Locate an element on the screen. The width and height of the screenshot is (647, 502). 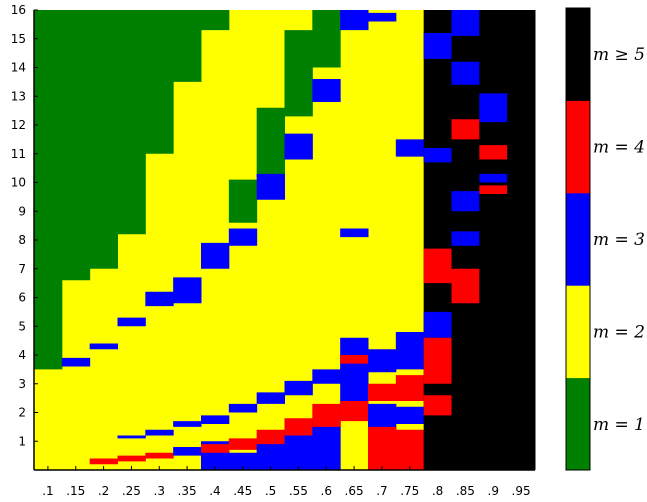
x-tick-label: .65 is located at coordinates (354, 491).